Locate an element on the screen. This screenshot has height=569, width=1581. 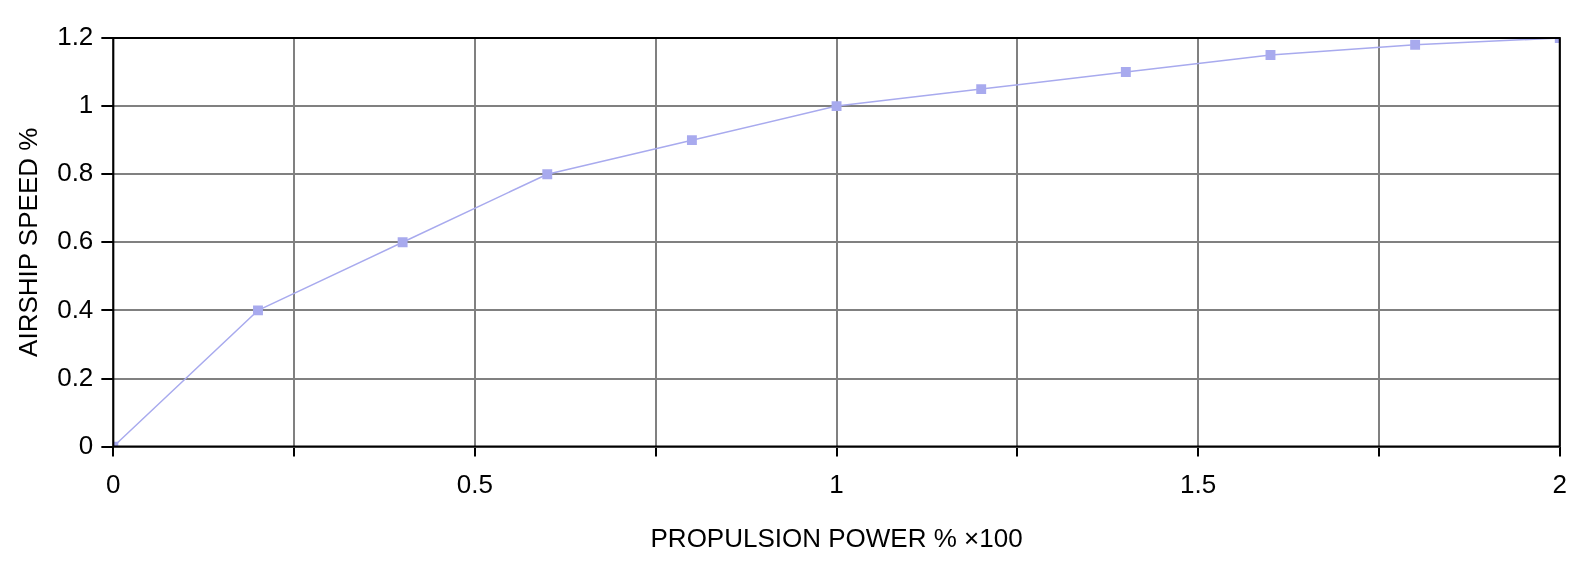
x-axis-title: PROPULSION POWER % ×100 is located at coordinates (836, 537).